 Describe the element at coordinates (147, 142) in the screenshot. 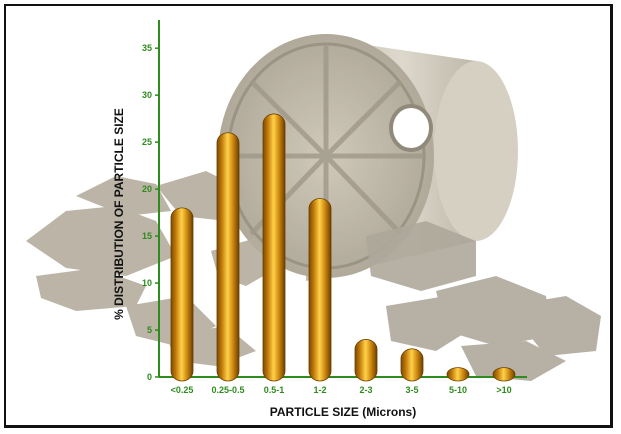

I see `y-tick-label: 25` at that location.